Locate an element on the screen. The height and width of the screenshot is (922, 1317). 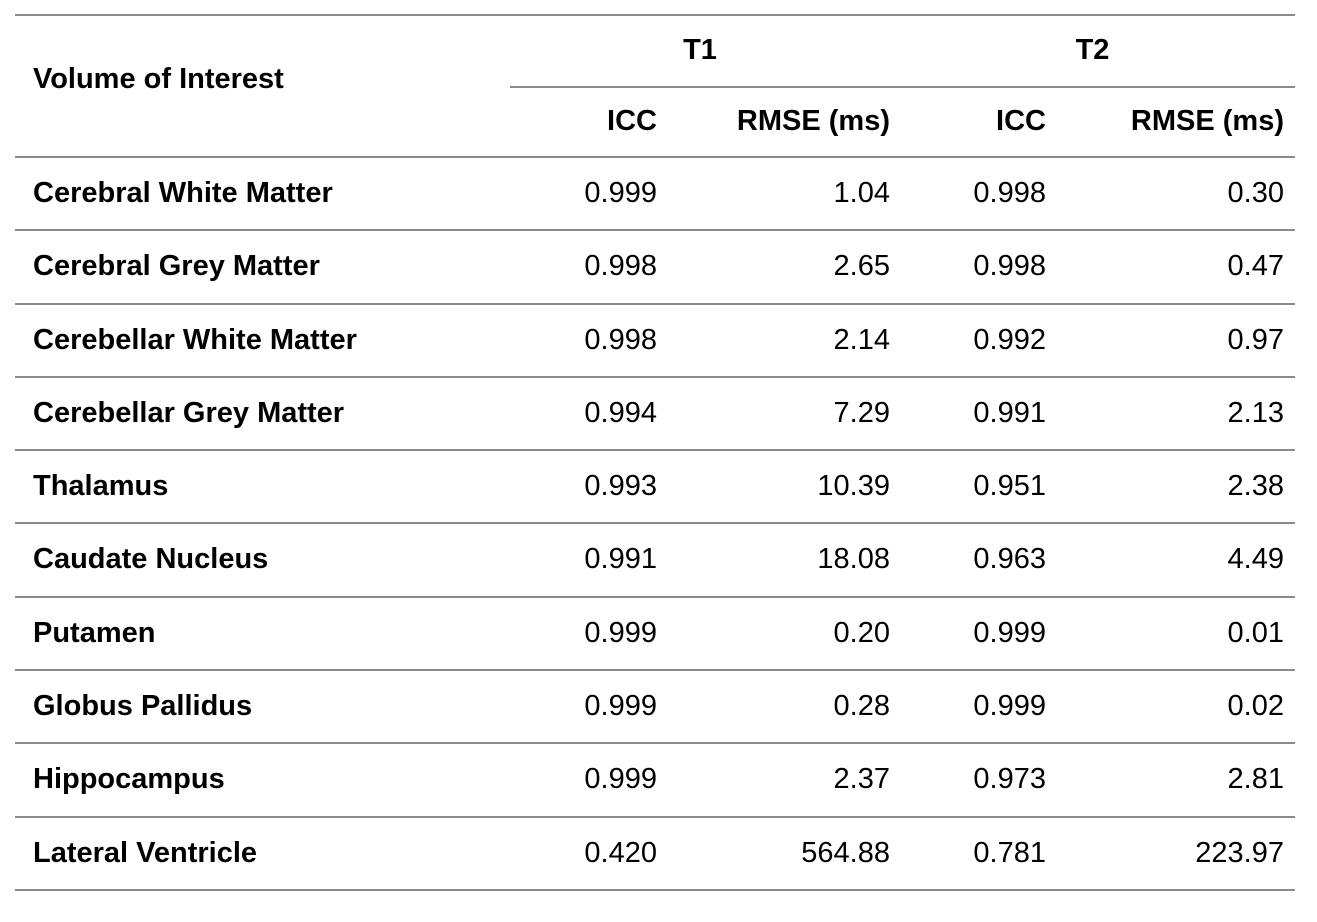
cell-t1-icc: 0.991 is located at coordinates (583, 560).